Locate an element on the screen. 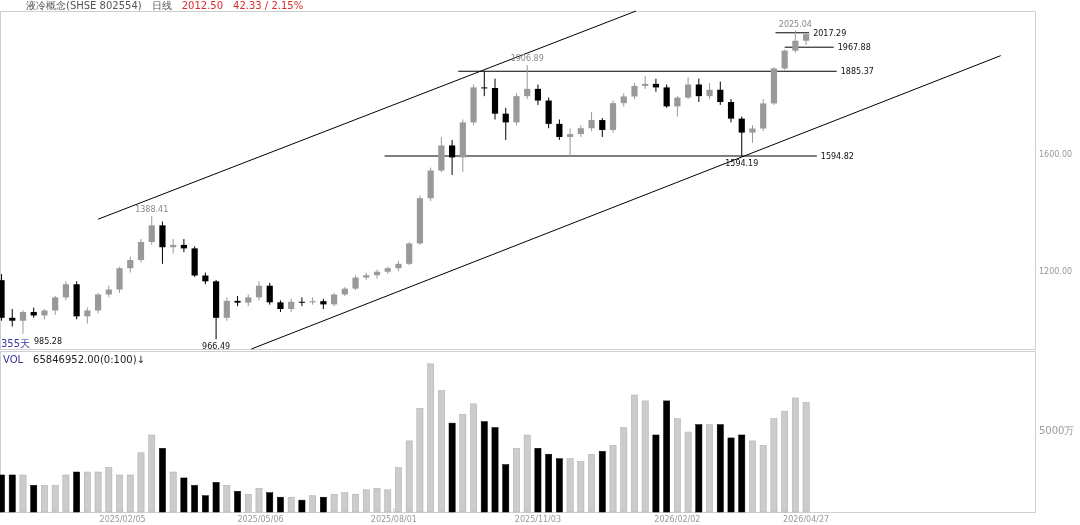 The image size is (1080, 525). annotation: 1906.89 is located at coordinates (527, 58).